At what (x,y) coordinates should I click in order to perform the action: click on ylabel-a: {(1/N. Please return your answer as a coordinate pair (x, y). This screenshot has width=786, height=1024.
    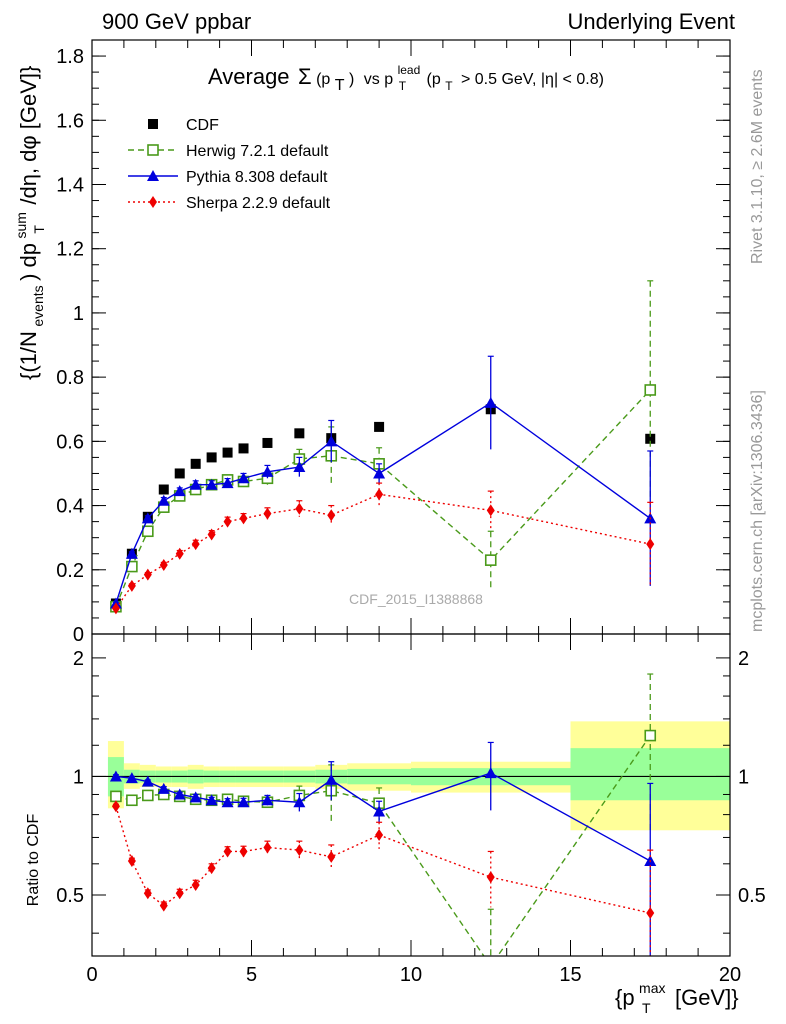
    Looking at the image, I should click on (28, 355).